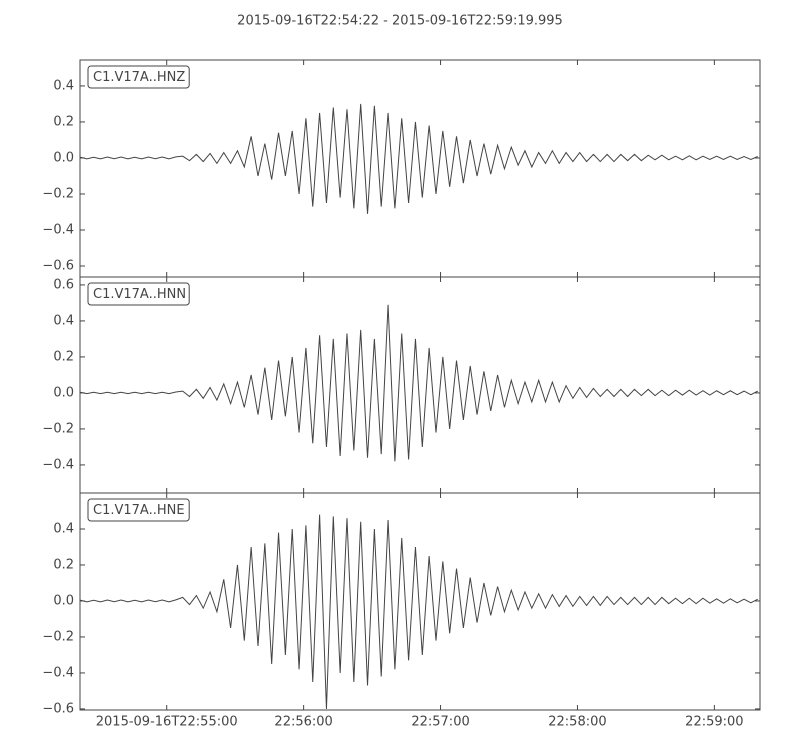 Image resolution: width=800 pixels, height=750 pixels. I want to click on x-tick-label: 22:57:00, so click(440, 722).